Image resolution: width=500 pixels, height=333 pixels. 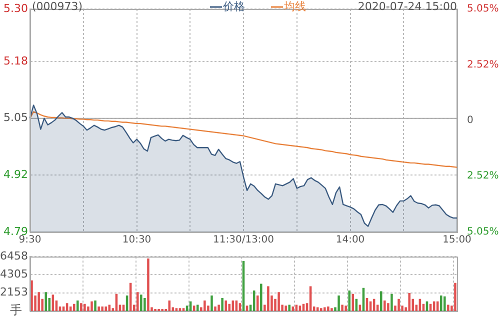 I want to click on legend-label: 价格, so click(x=233, y=6).